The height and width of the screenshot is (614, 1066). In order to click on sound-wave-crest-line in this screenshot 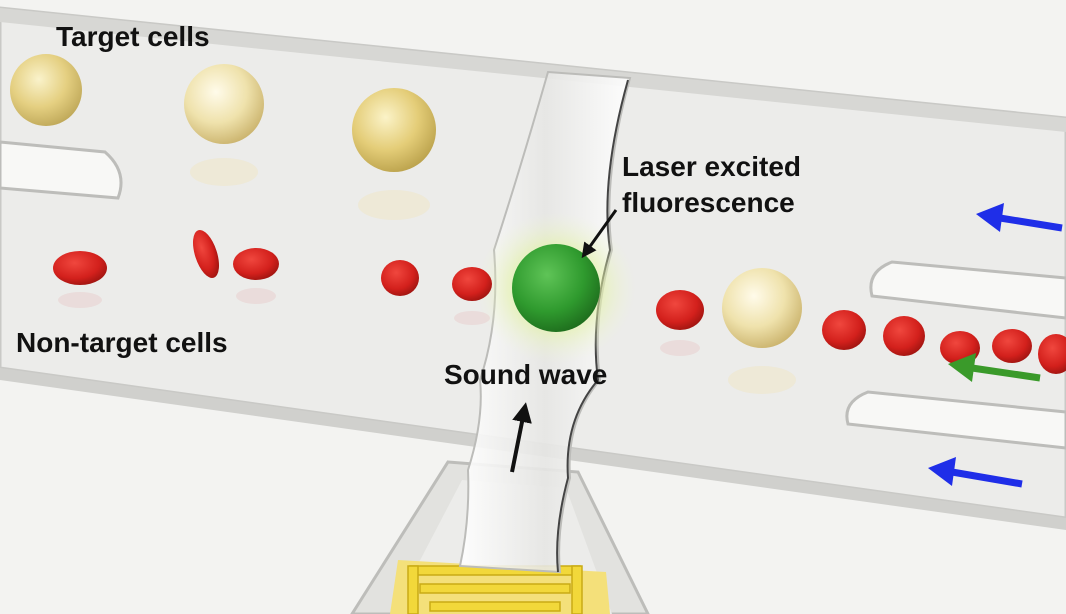, I will do `click(592, 326)`.